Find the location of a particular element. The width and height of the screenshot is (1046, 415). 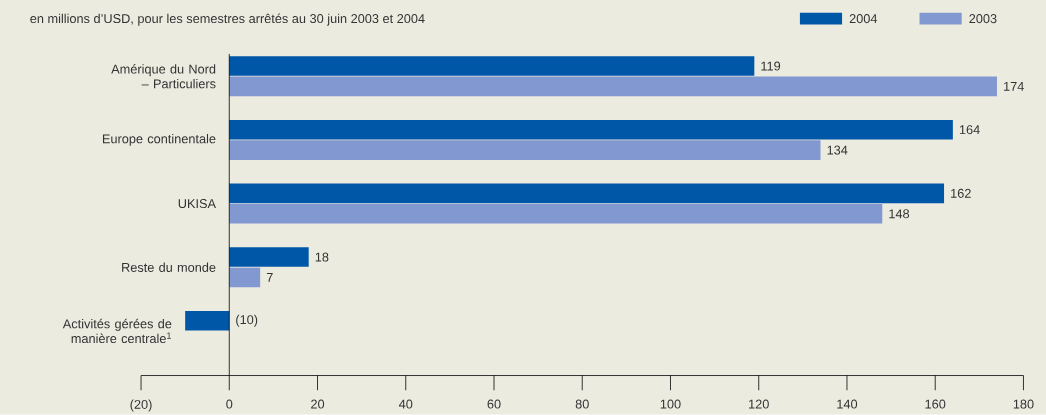

x-tick-label: 80 is located at coordinates (582, 404).